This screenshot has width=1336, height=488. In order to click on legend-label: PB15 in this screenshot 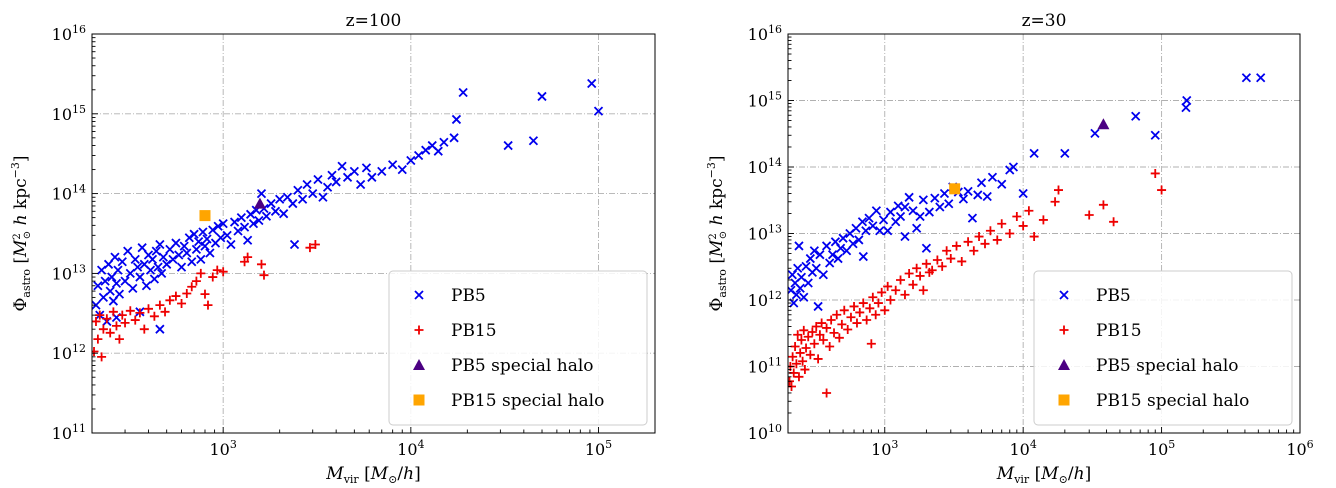, I will do `click(1119, 331)`.